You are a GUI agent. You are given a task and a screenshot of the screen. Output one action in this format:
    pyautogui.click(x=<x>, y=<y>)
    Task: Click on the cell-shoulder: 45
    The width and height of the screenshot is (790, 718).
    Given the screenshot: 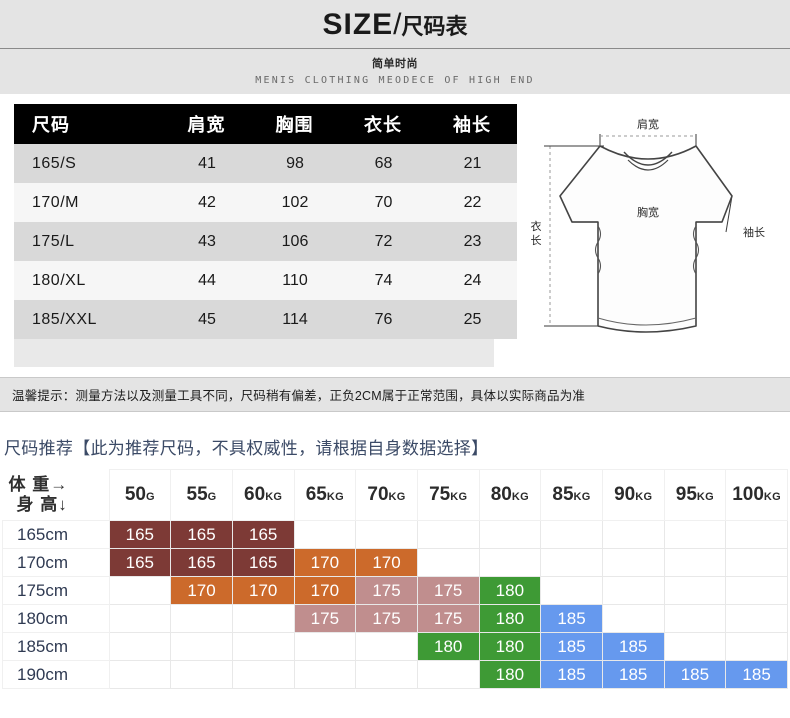 What is the action you would take?
    pyautogui.click(x=207, y=319)
    